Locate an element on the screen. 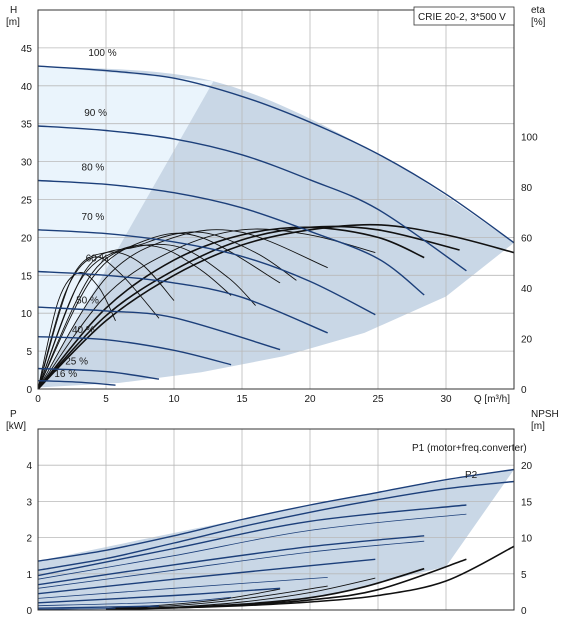 This screenshot has height=625, width=561. y2-tick-label: 5 is located at coordinates (524, 575).